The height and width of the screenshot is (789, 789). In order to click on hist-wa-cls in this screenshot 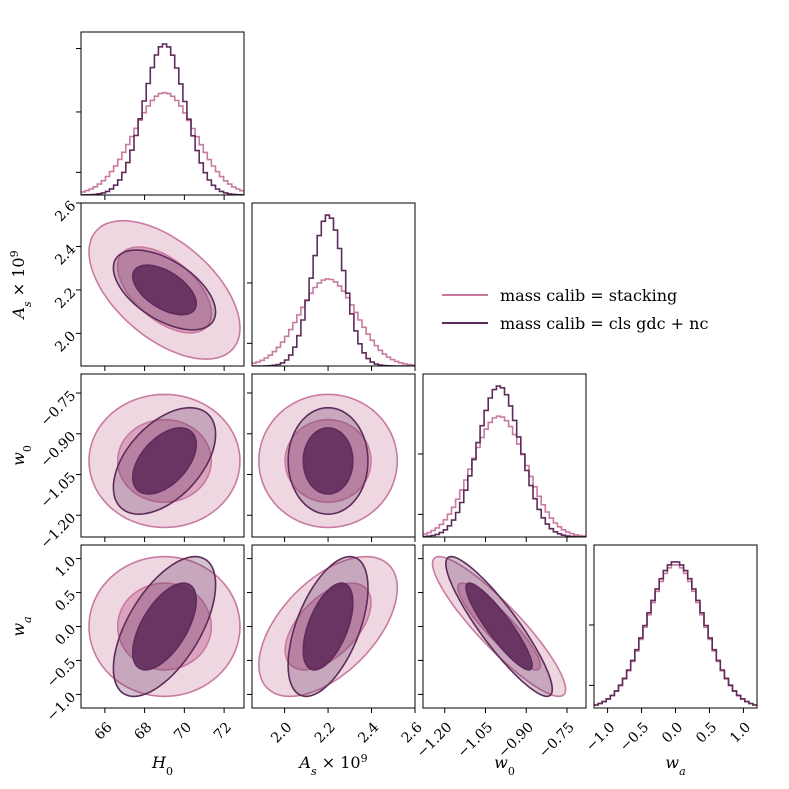, I will do `click(675, 633)`.